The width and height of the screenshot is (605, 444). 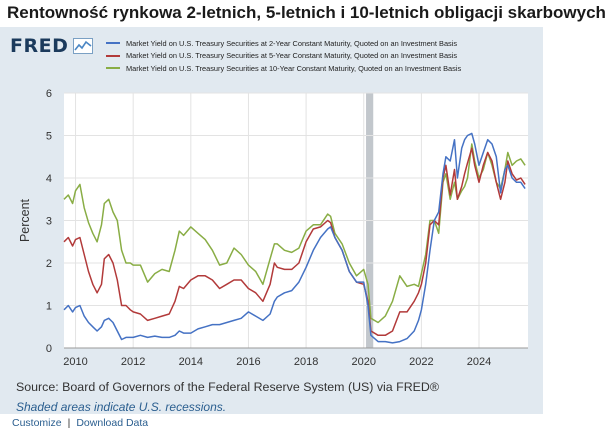 I want to click on y-tick-label: 6, so click(x=49, y=94).